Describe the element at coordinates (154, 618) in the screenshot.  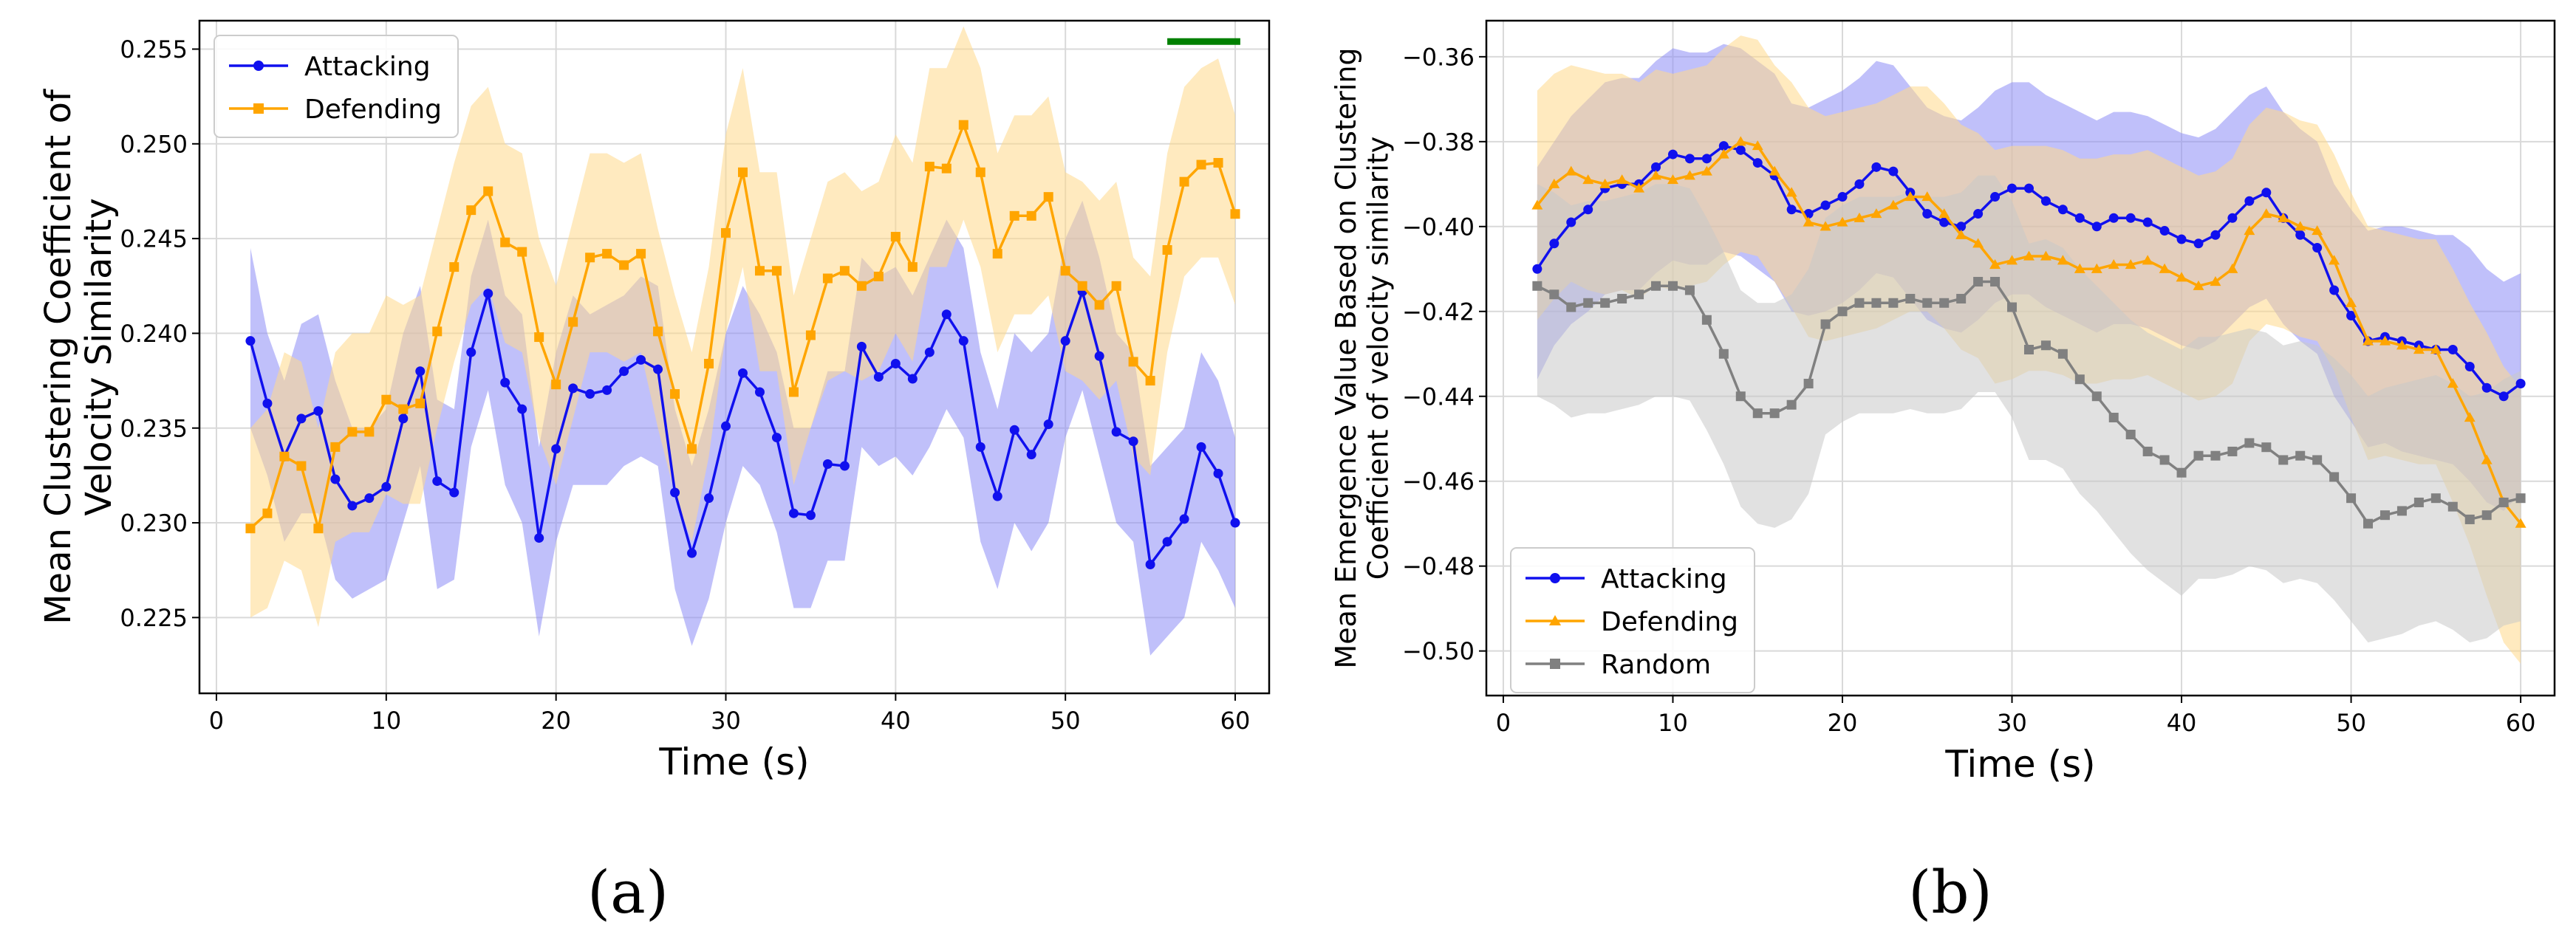
I see `y-tick-label: 0.225` at that location.